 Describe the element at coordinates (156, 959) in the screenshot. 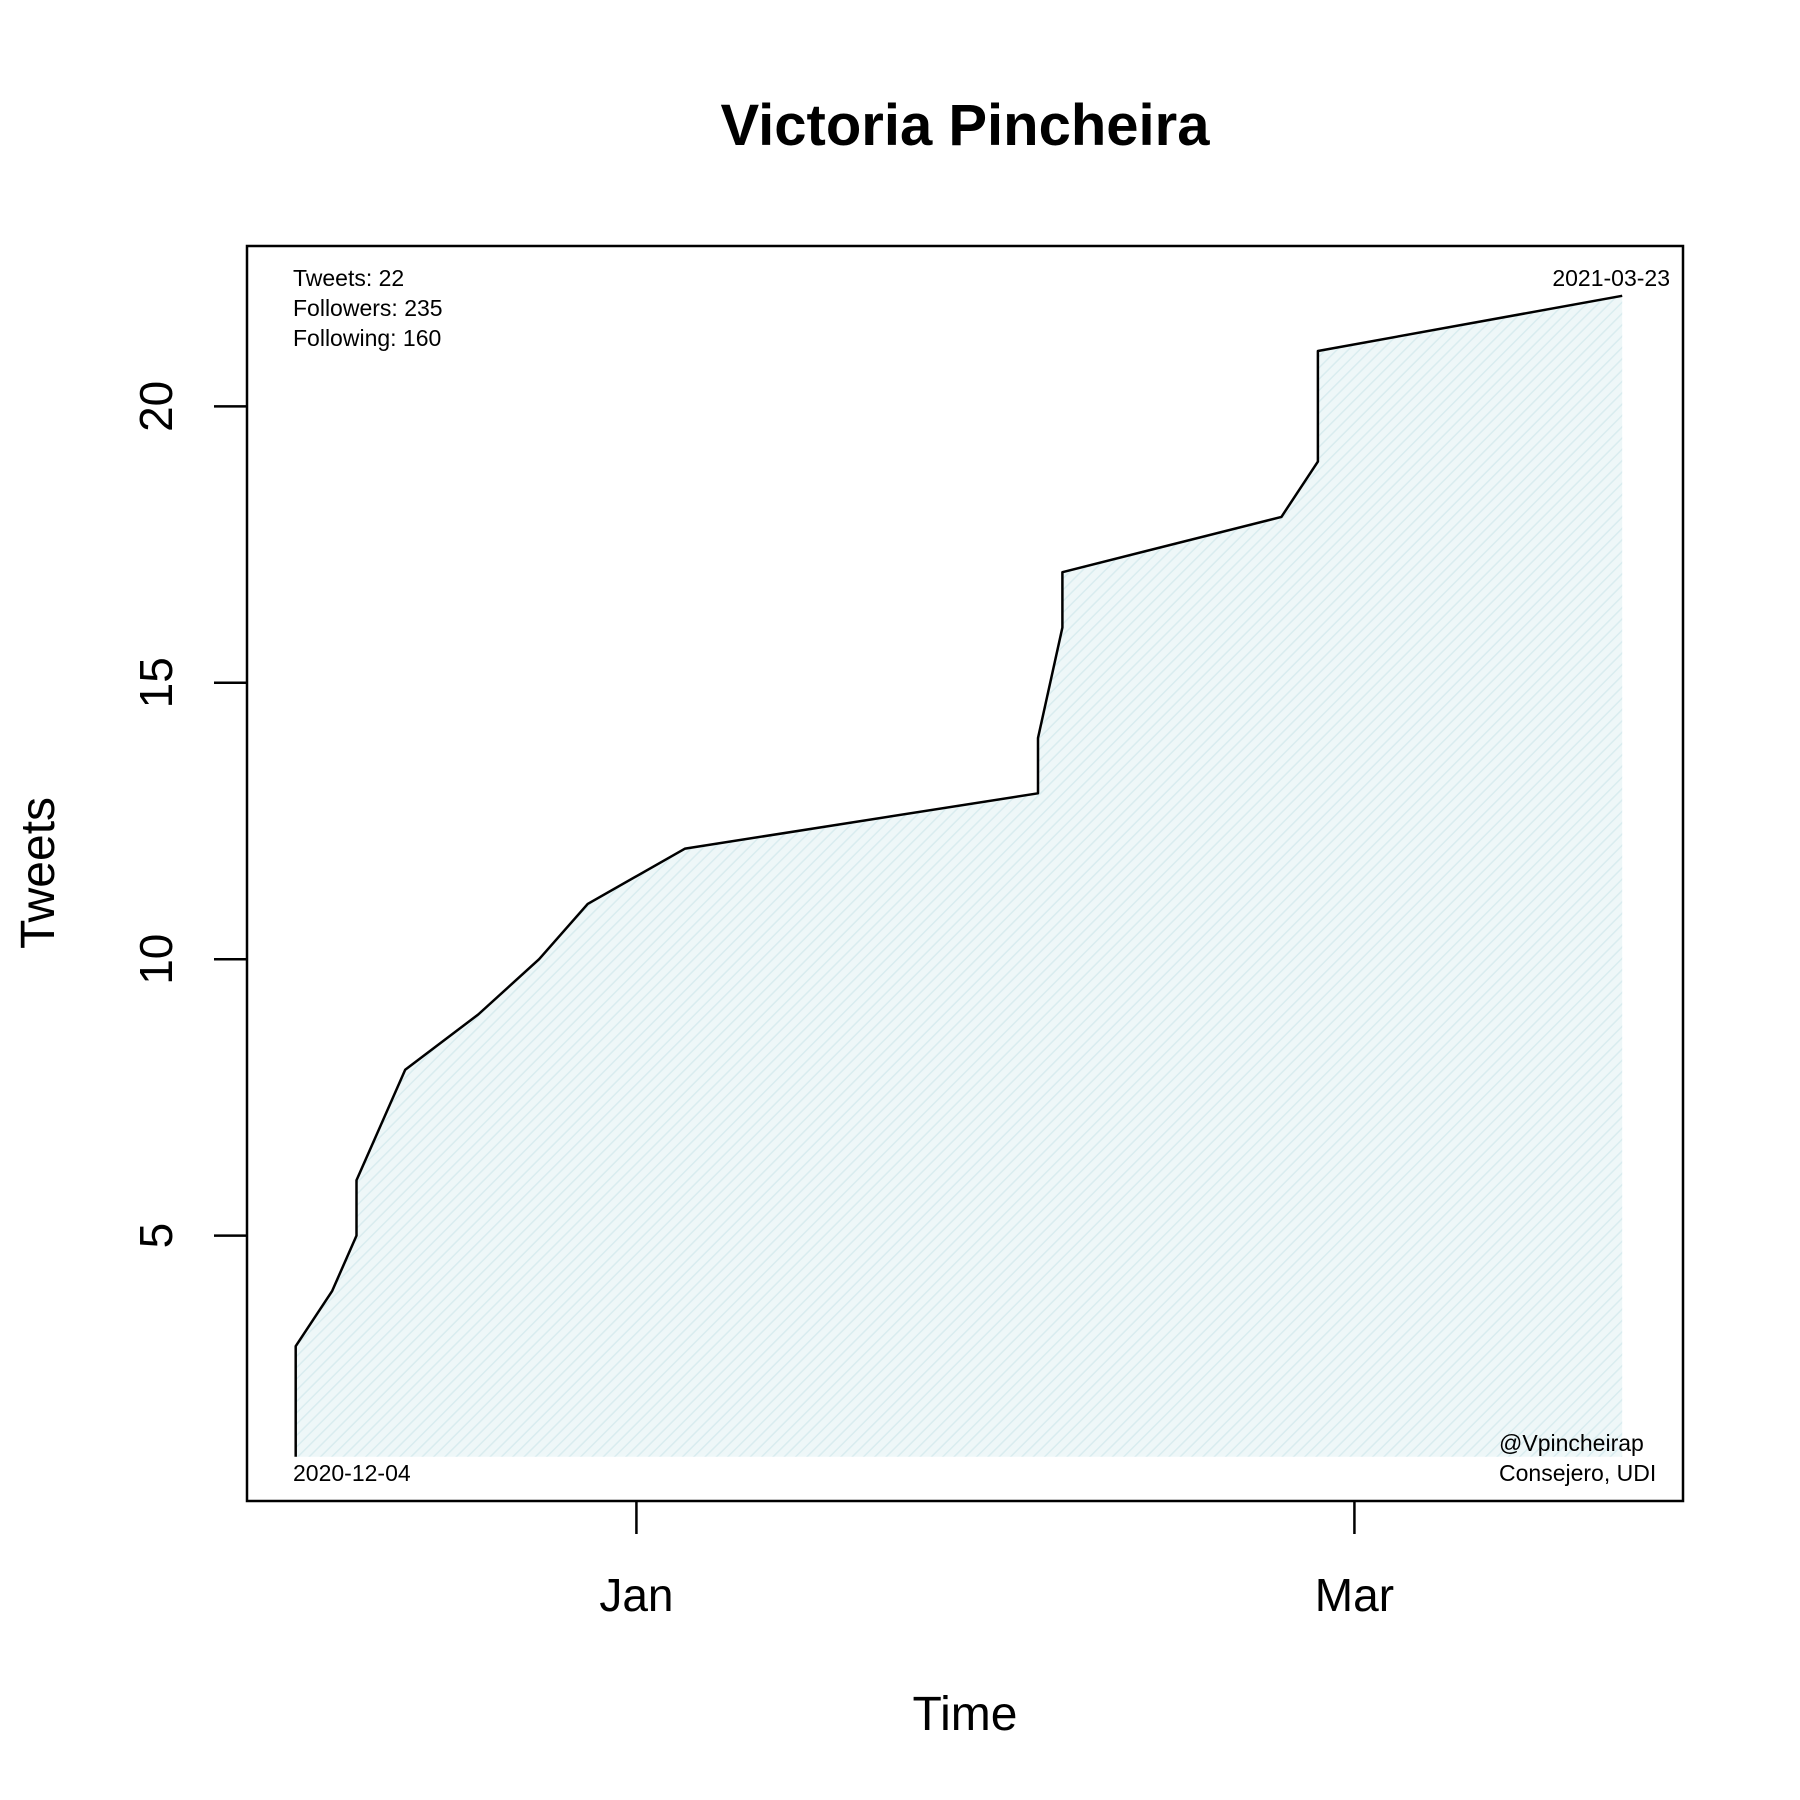

I see `y-tick-label-1: 10` at that location.